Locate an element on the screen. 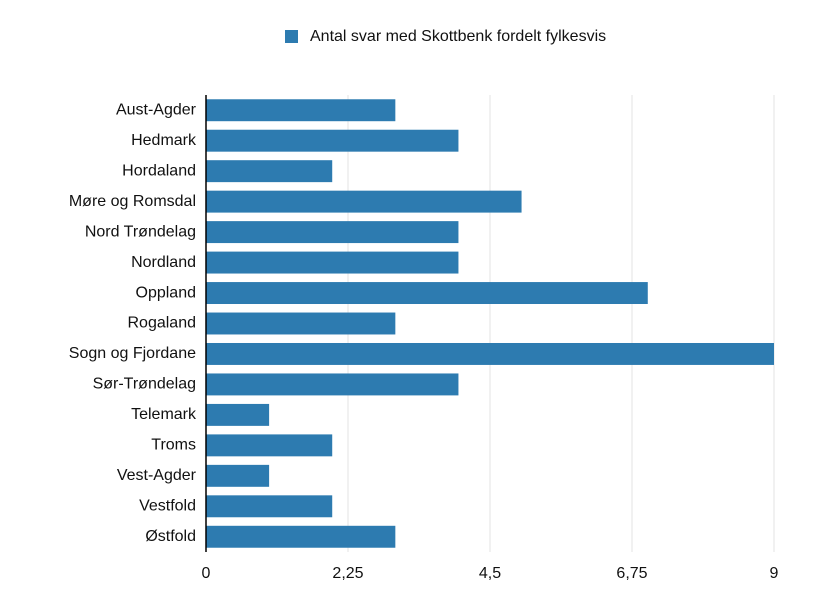 Image resolution: width=840 pixels, height=616 pixels. y-tick-label: Troms is located at coordinates (173, 445).